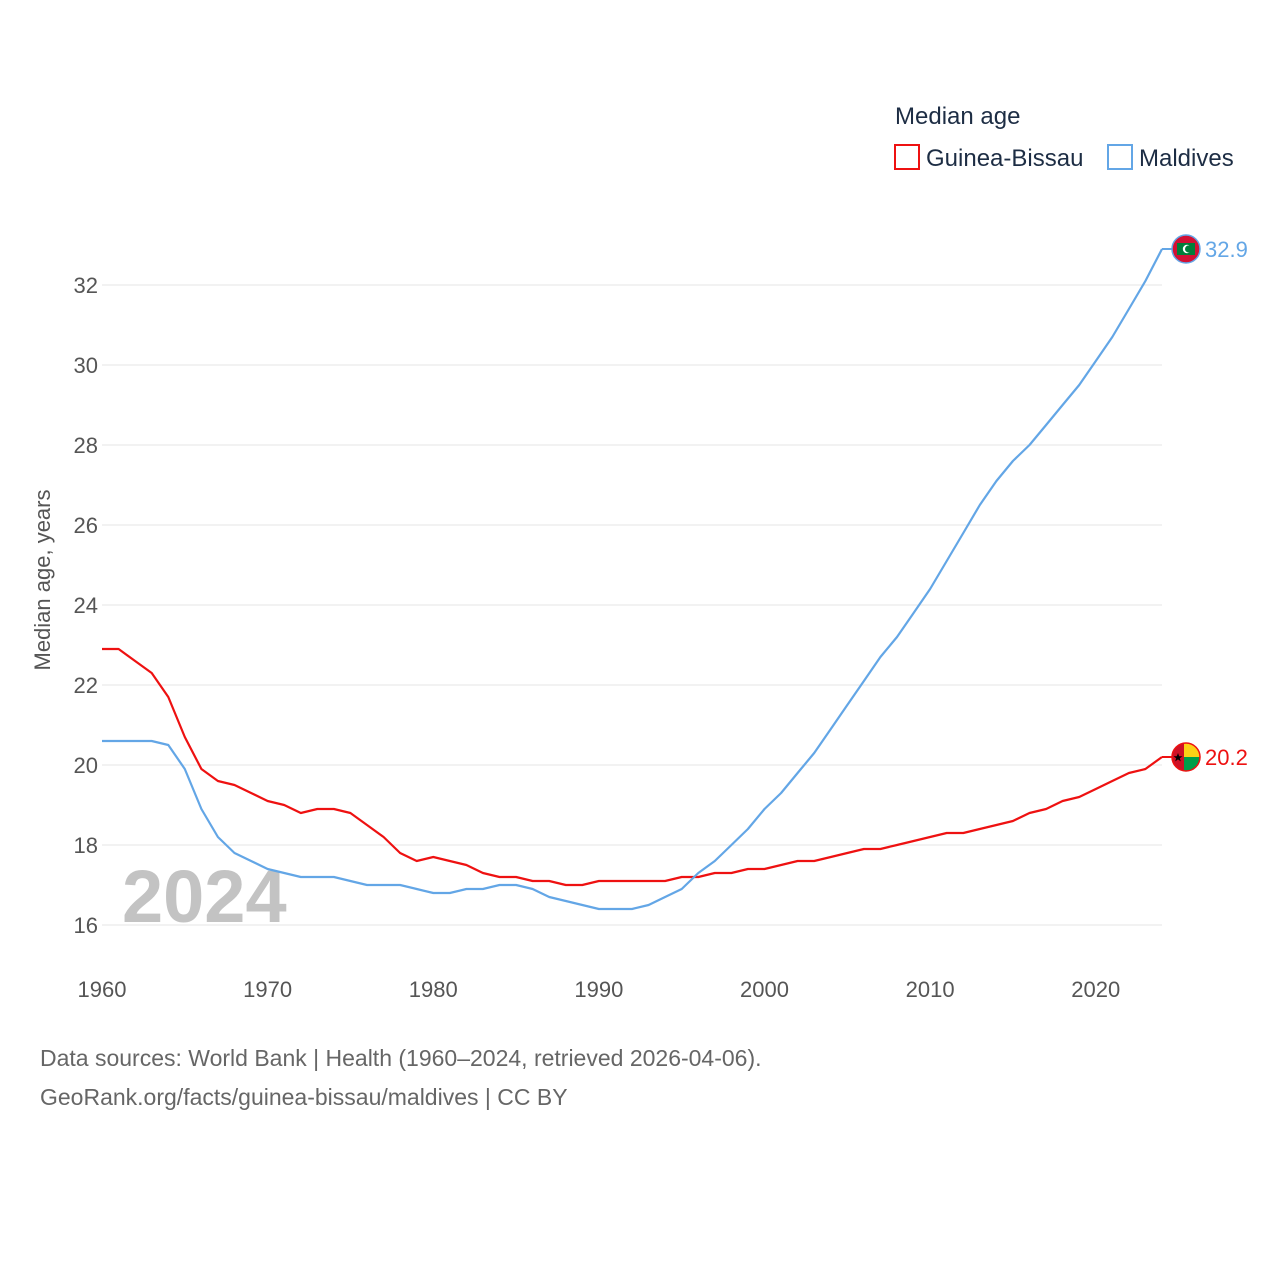 Image resolution: width=1280 pixels, height=1280 pixels. What do you see at coordinates (204, 896) in the screenshot?
I see `current-year-watermark: 2024` at bounding box center [204, 896].